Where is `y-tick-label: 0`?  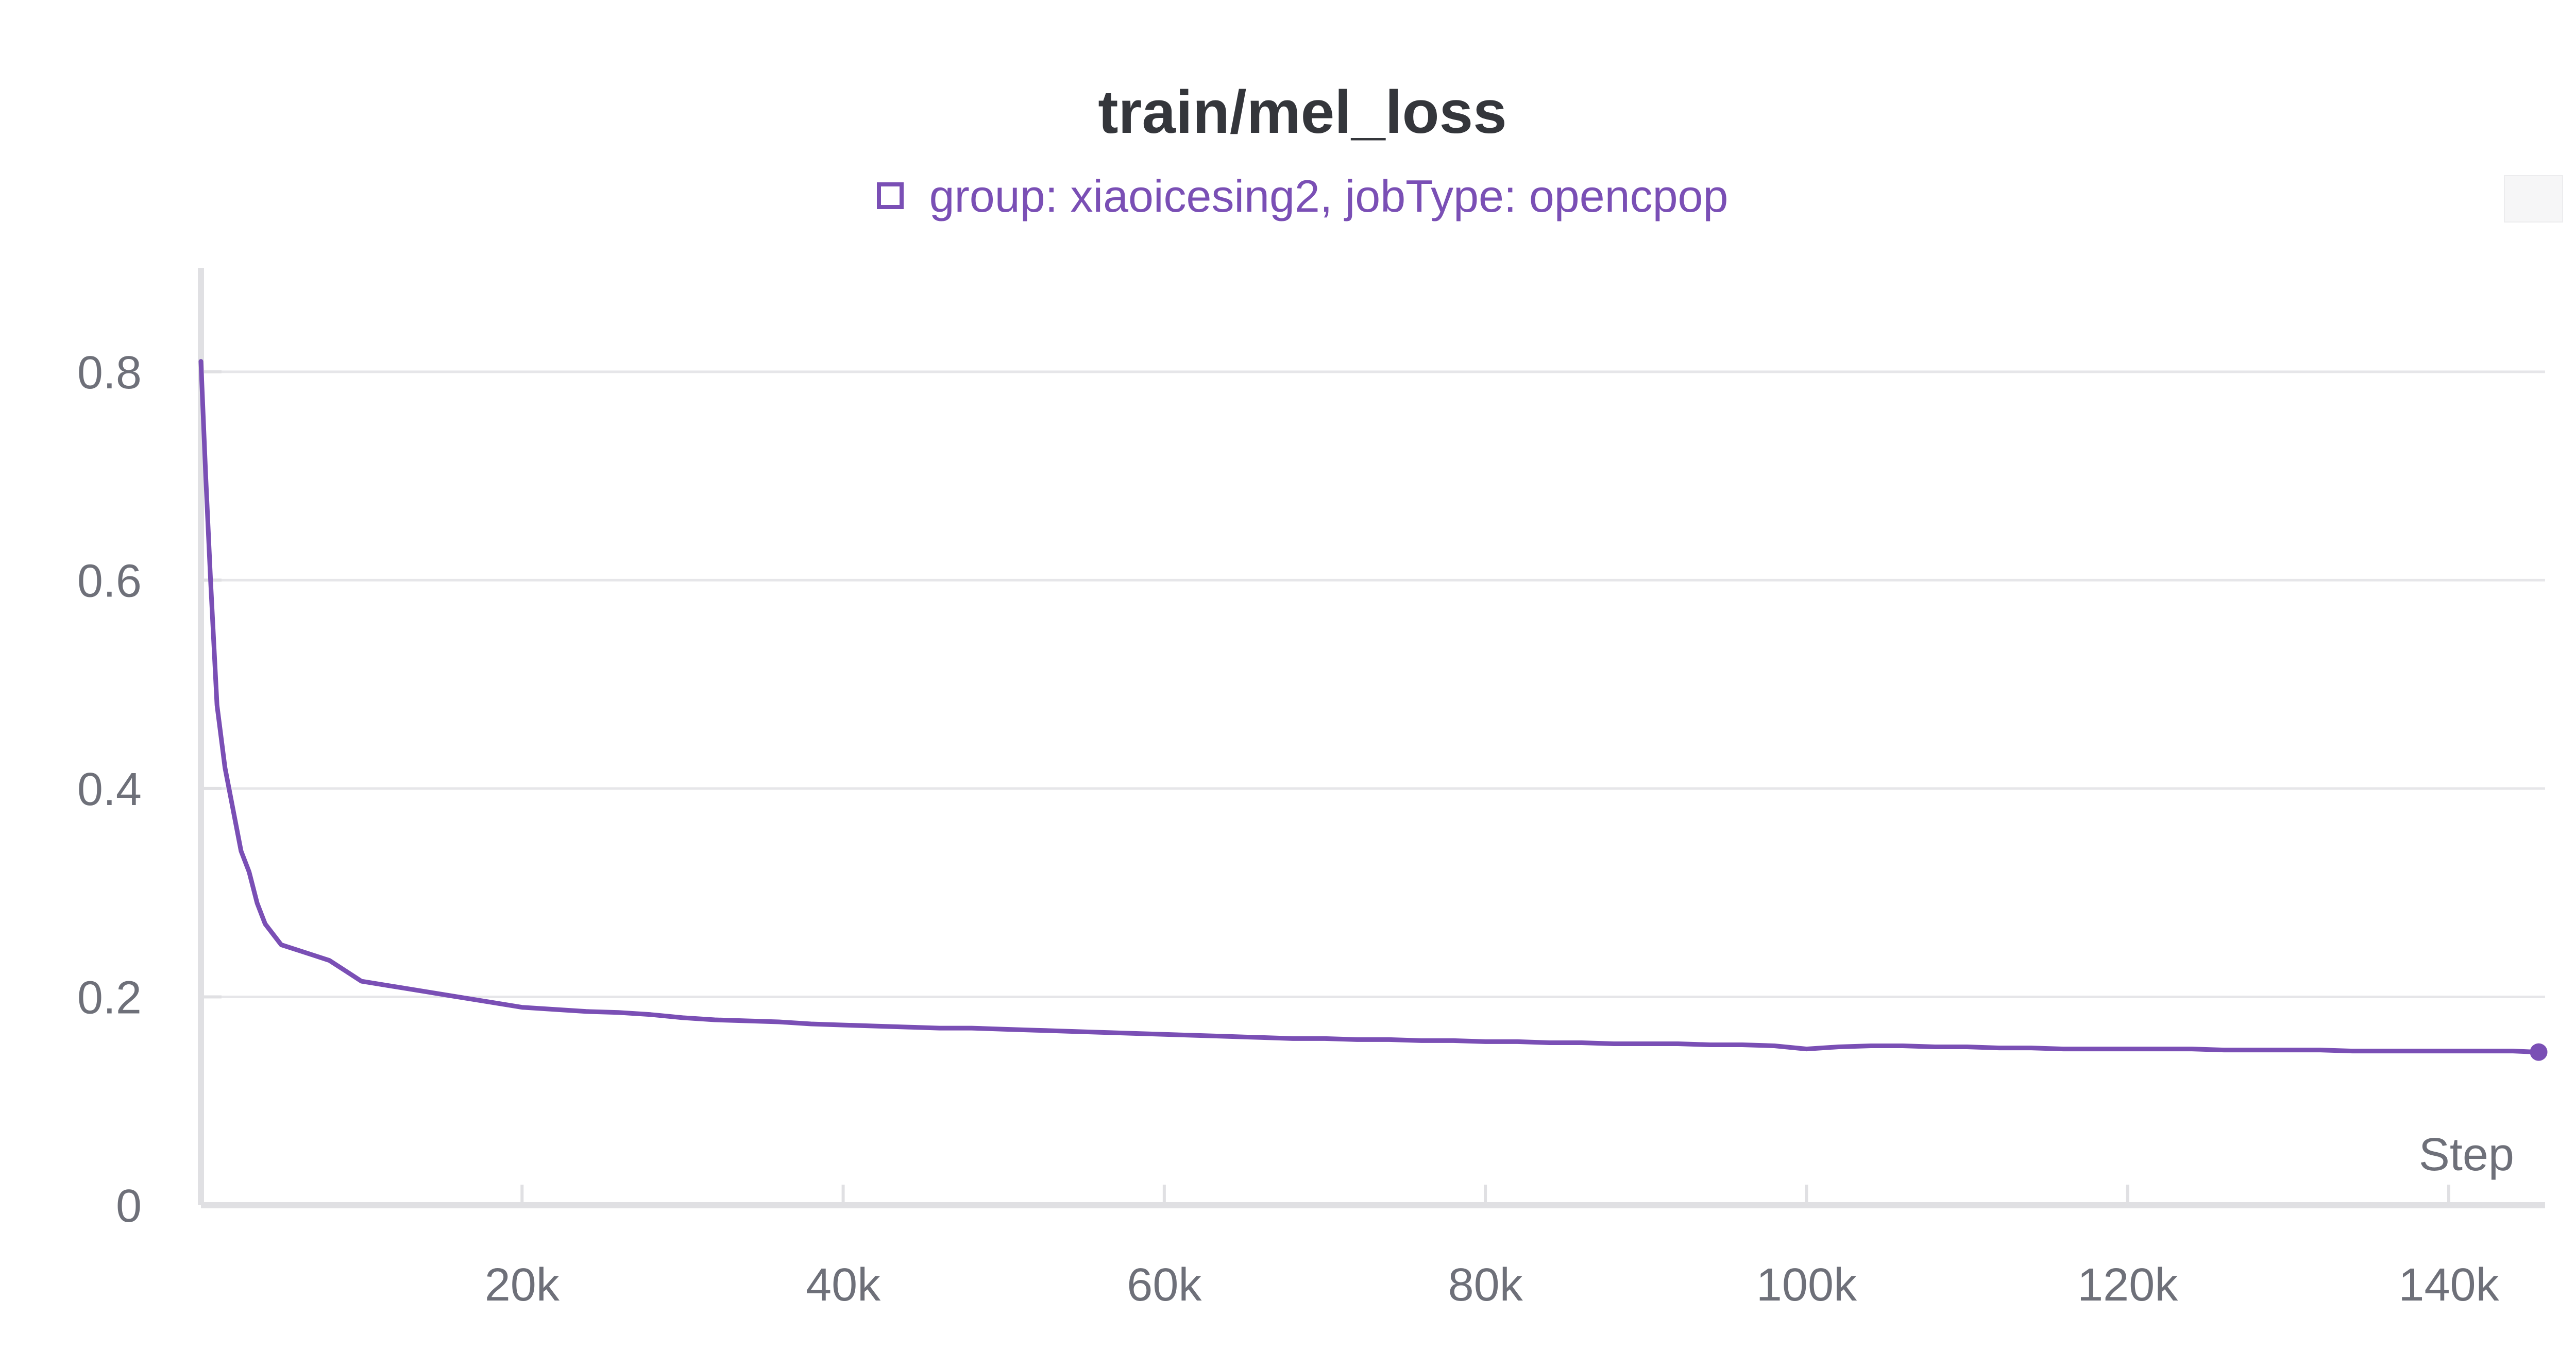 y-tick-label: 0 is located at coordinates (129, 1206).